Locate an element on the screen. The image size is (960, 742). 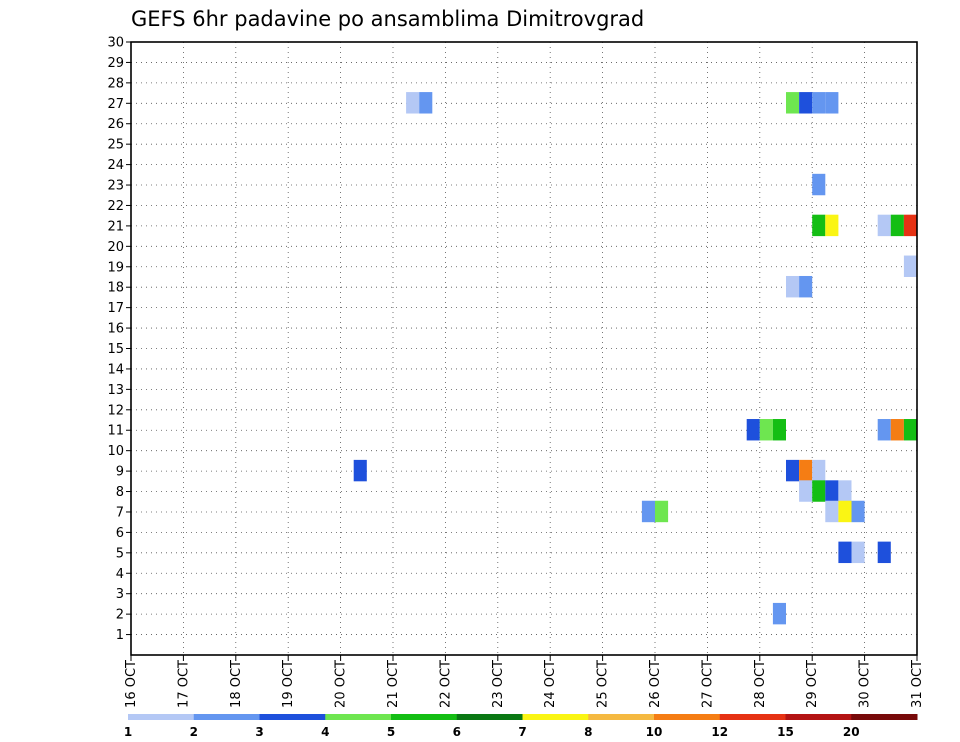
y-tick-label: 11 is located at coordinates (115, 431).